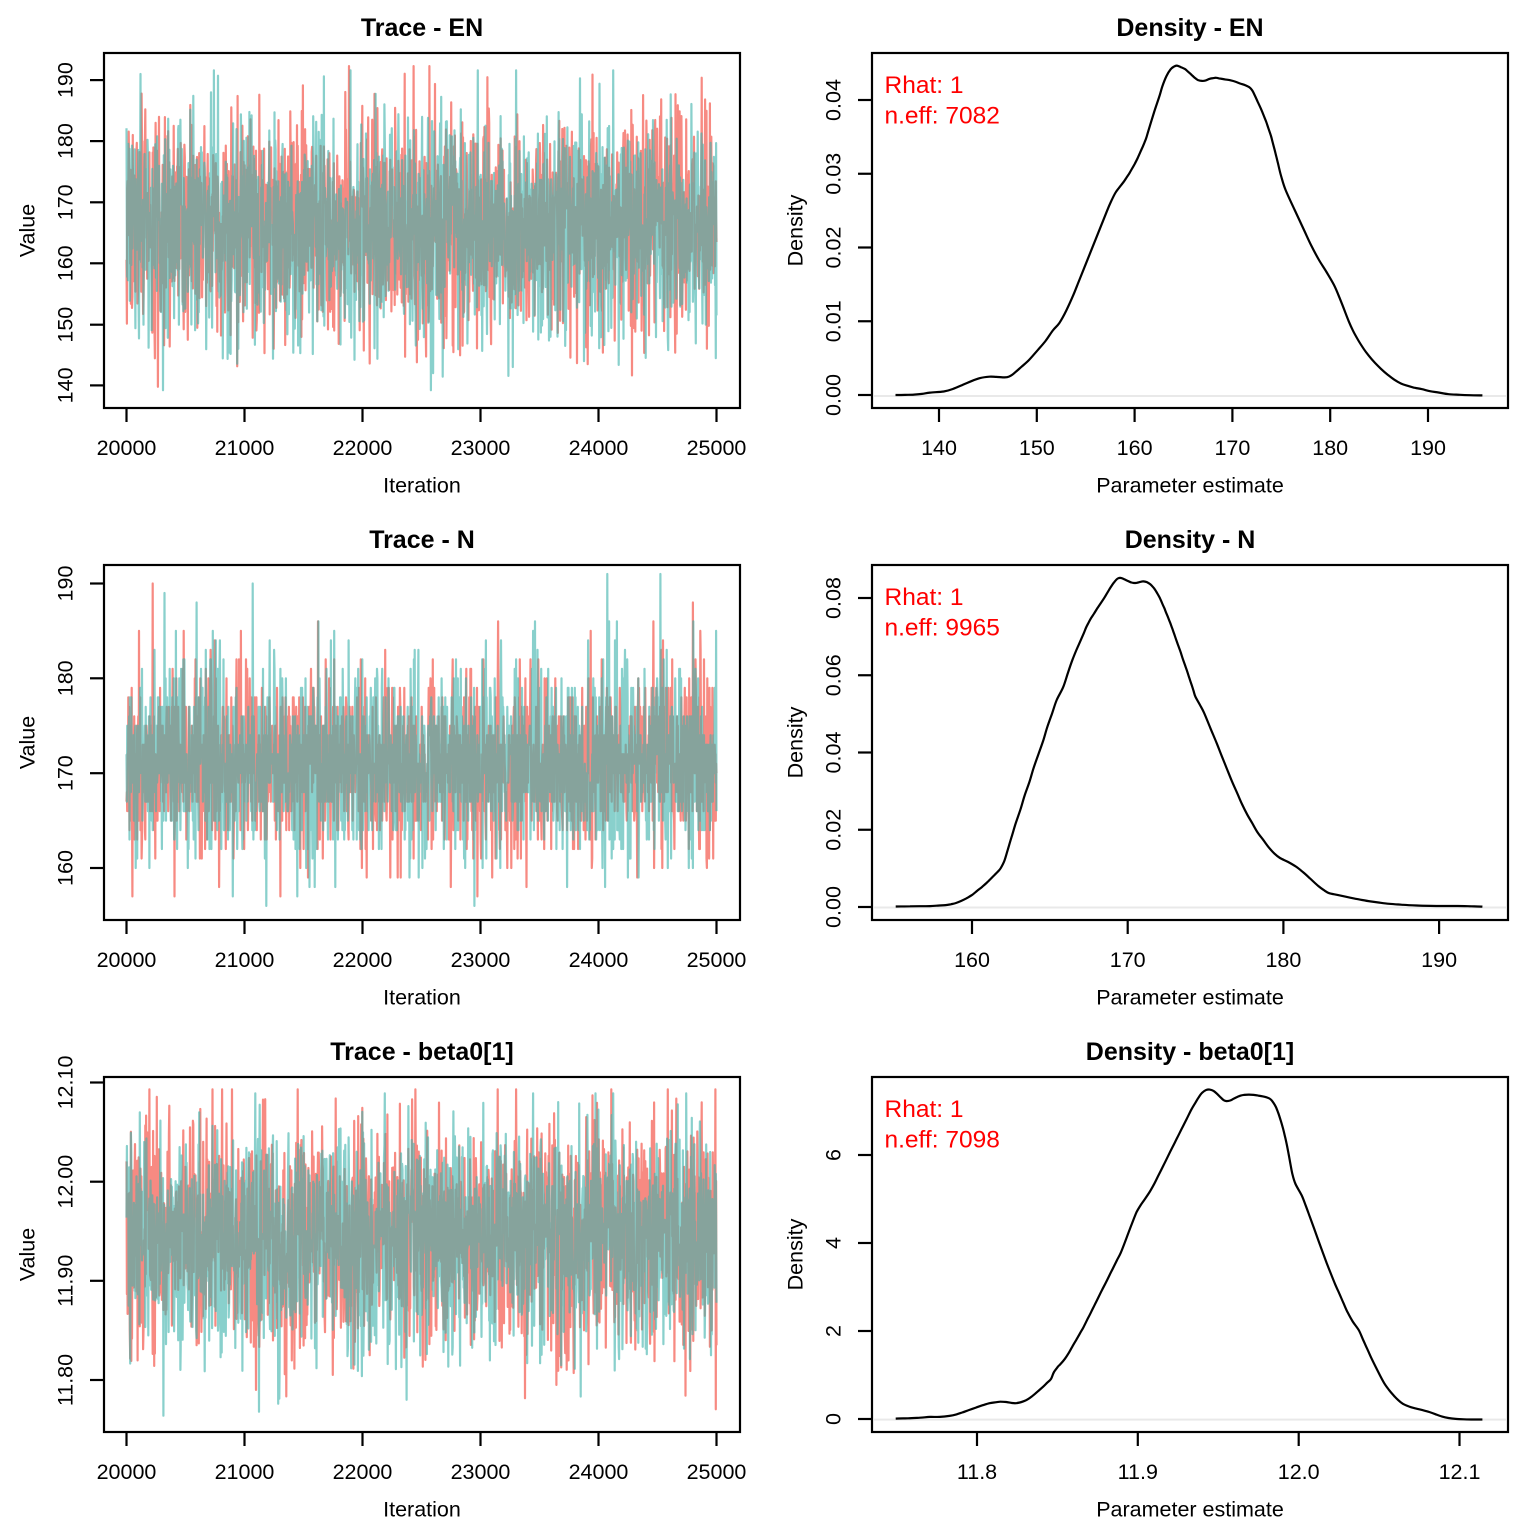 Image resolution: width=1536 pixels, height=1536 pixels. What do you see at coordinates (421, 1052) in the screenshot?
I see `svg-text: Trace - beta0[1]` at bounding box center [421, 1052].